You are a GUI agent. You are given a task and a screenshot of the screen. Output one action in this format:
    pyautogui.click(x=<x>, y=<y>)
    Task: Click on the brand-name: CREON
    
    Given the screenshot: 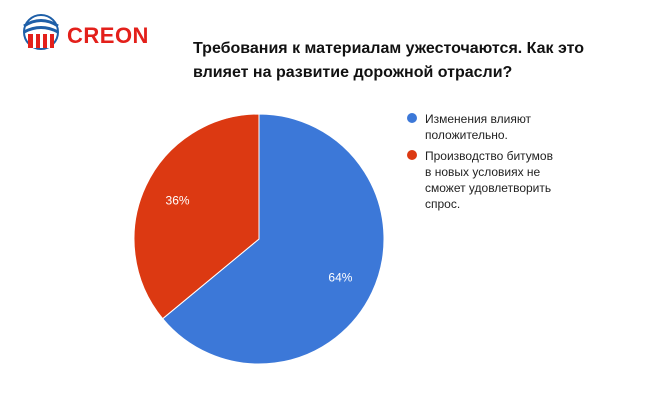 What is the action you would take?
    pyautogui.click(x=108, y=35)
    